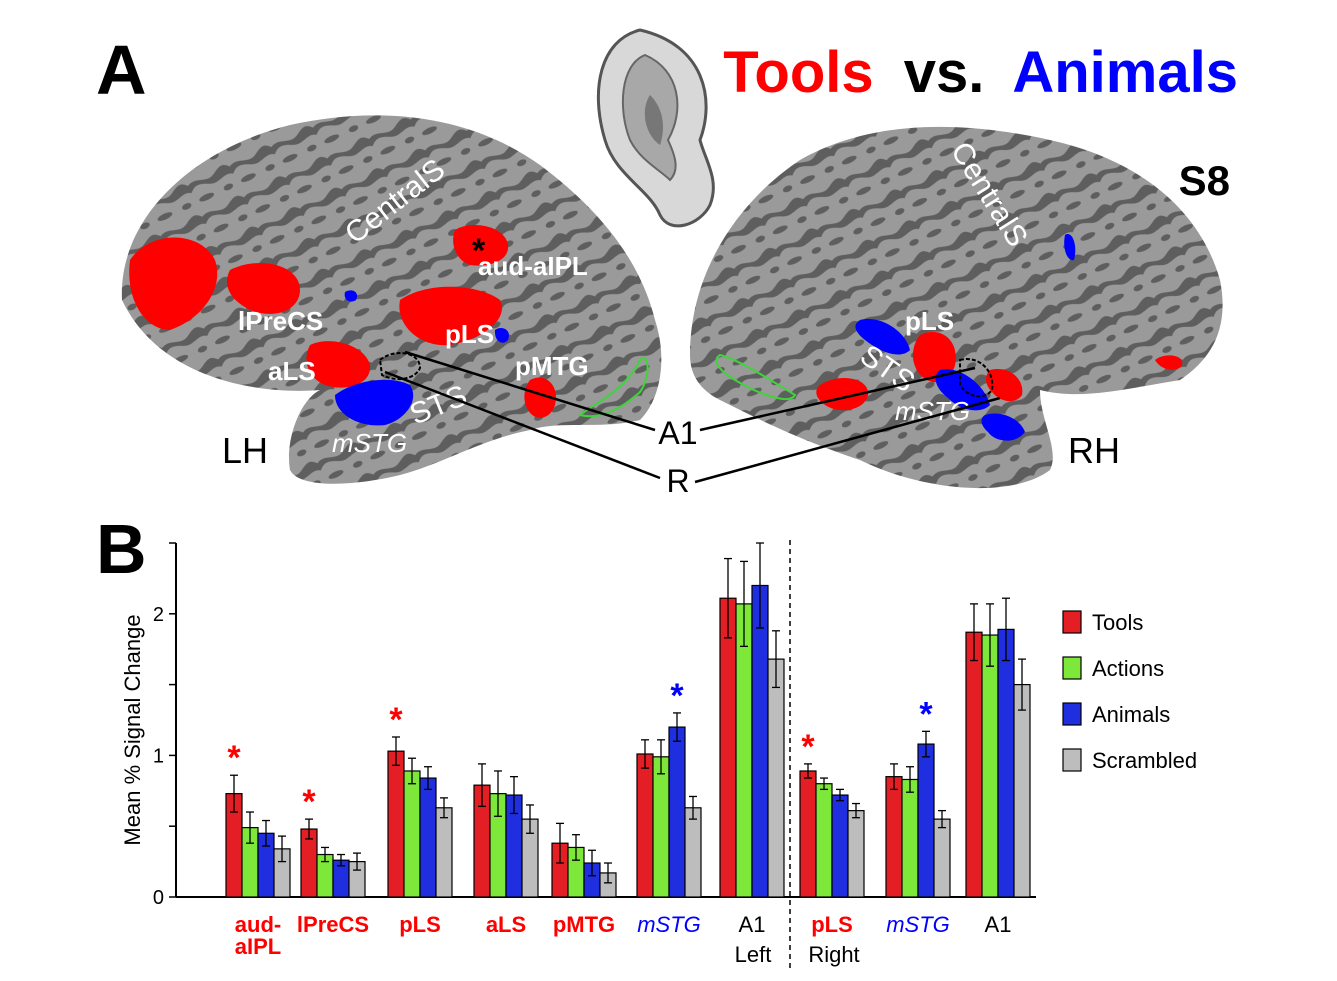  I want to click on x-tick-label: aIPL, so click(258, 946).